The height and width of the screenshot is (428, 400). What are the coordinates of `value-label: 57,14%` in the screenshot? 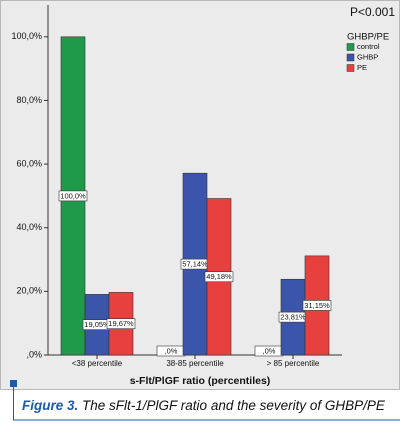 It's located at (195, 264).